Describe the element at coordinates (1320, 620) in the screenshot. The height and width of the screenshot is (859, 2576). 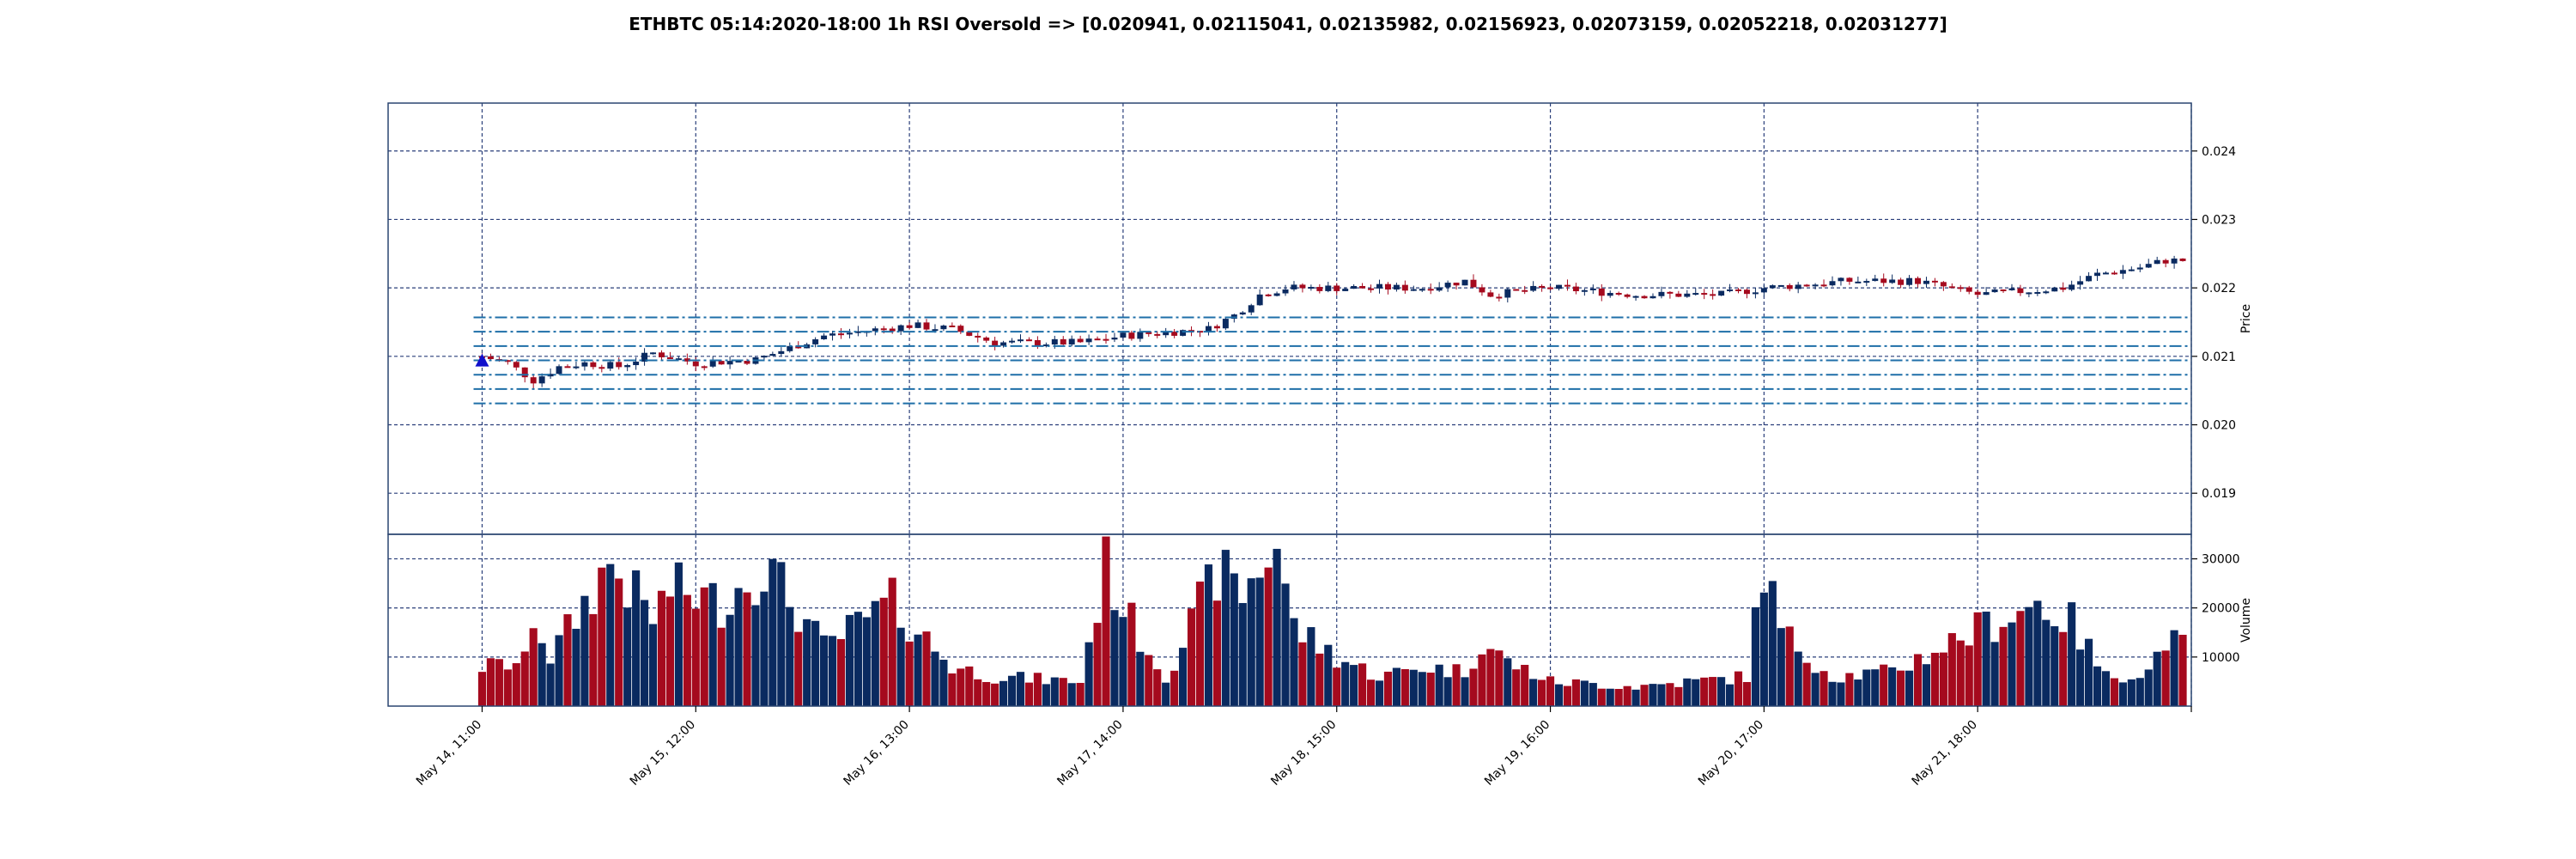
I see `volume-panel: 10000 20000 30000 Volume` at that location.